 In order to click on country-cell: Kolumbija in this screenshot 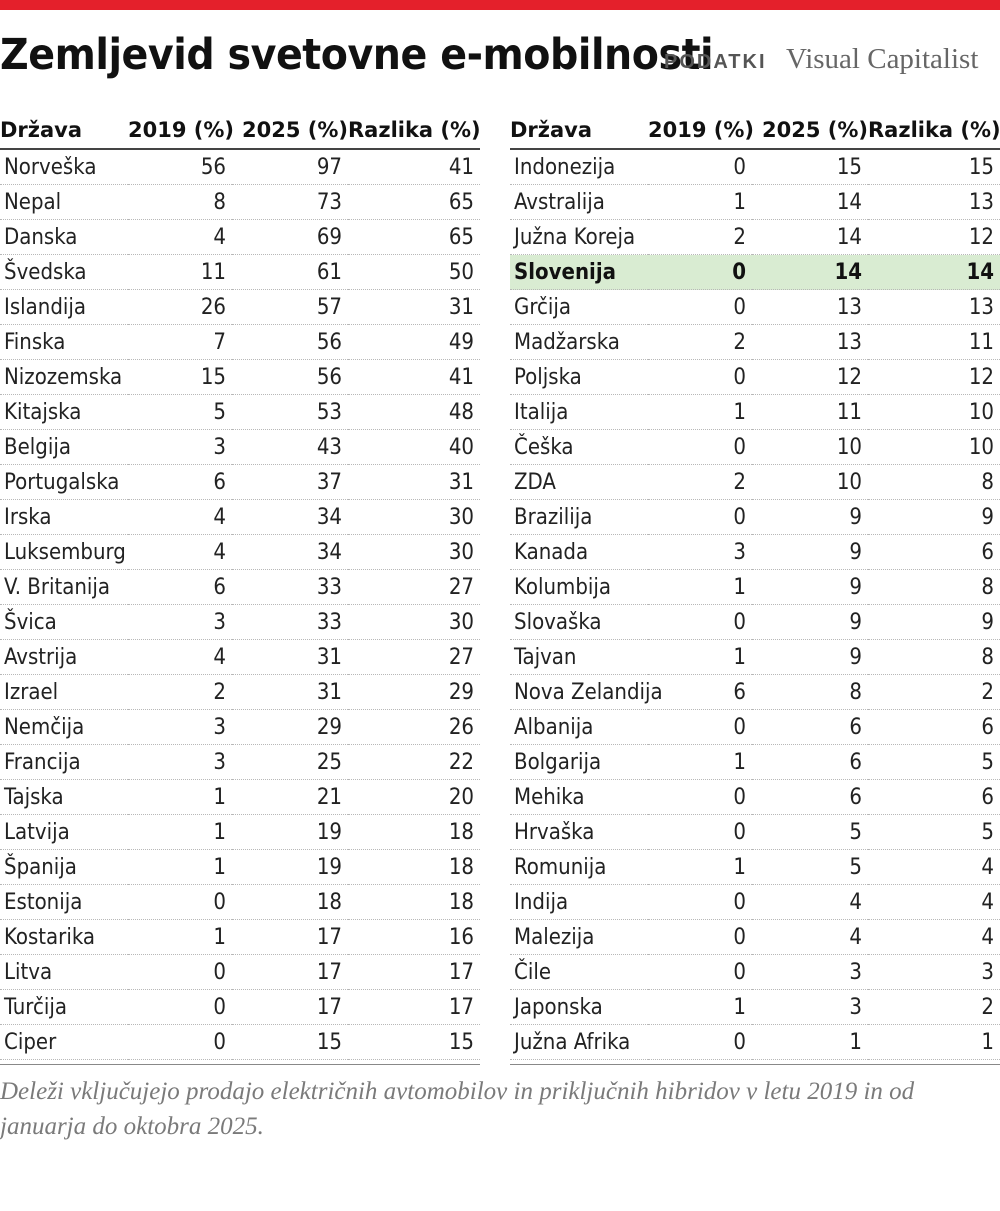, I will do `click(579, 587)`.